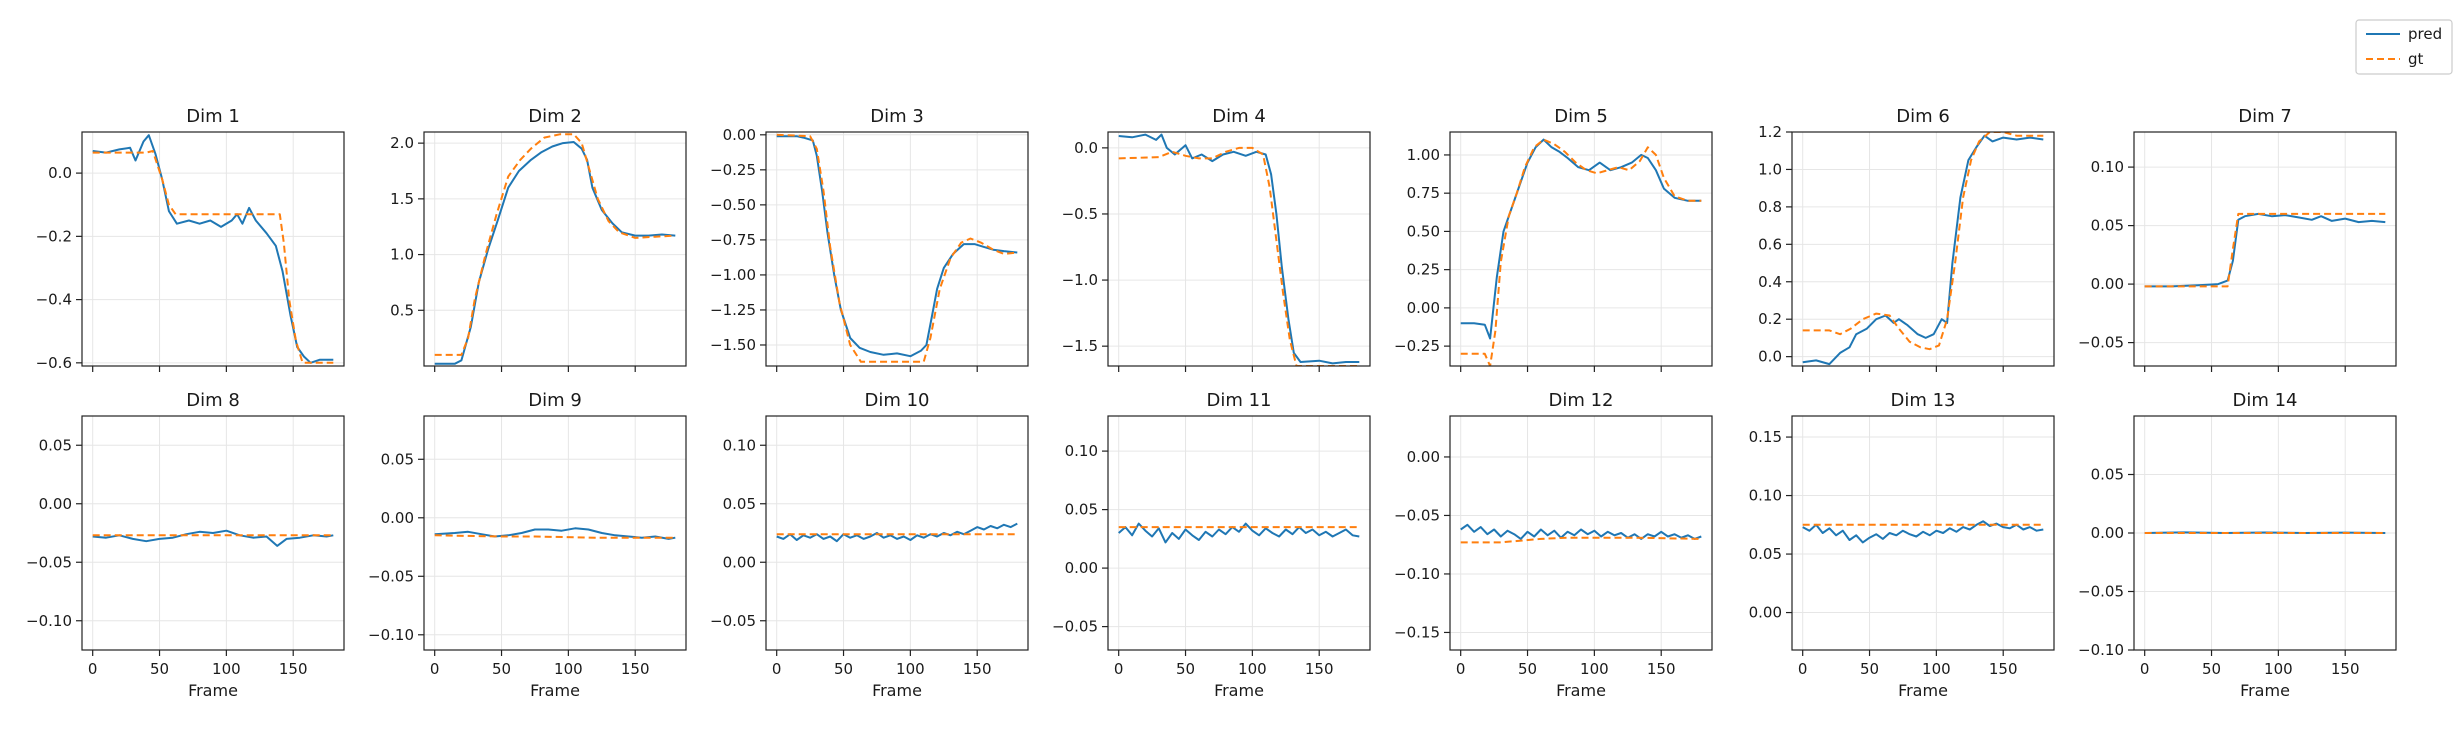 This screenshot has height=732, width=2464. Describe the element at coordinates (733, 345) in the screenshot. I see `y-tick-label: −1.50` at that location.